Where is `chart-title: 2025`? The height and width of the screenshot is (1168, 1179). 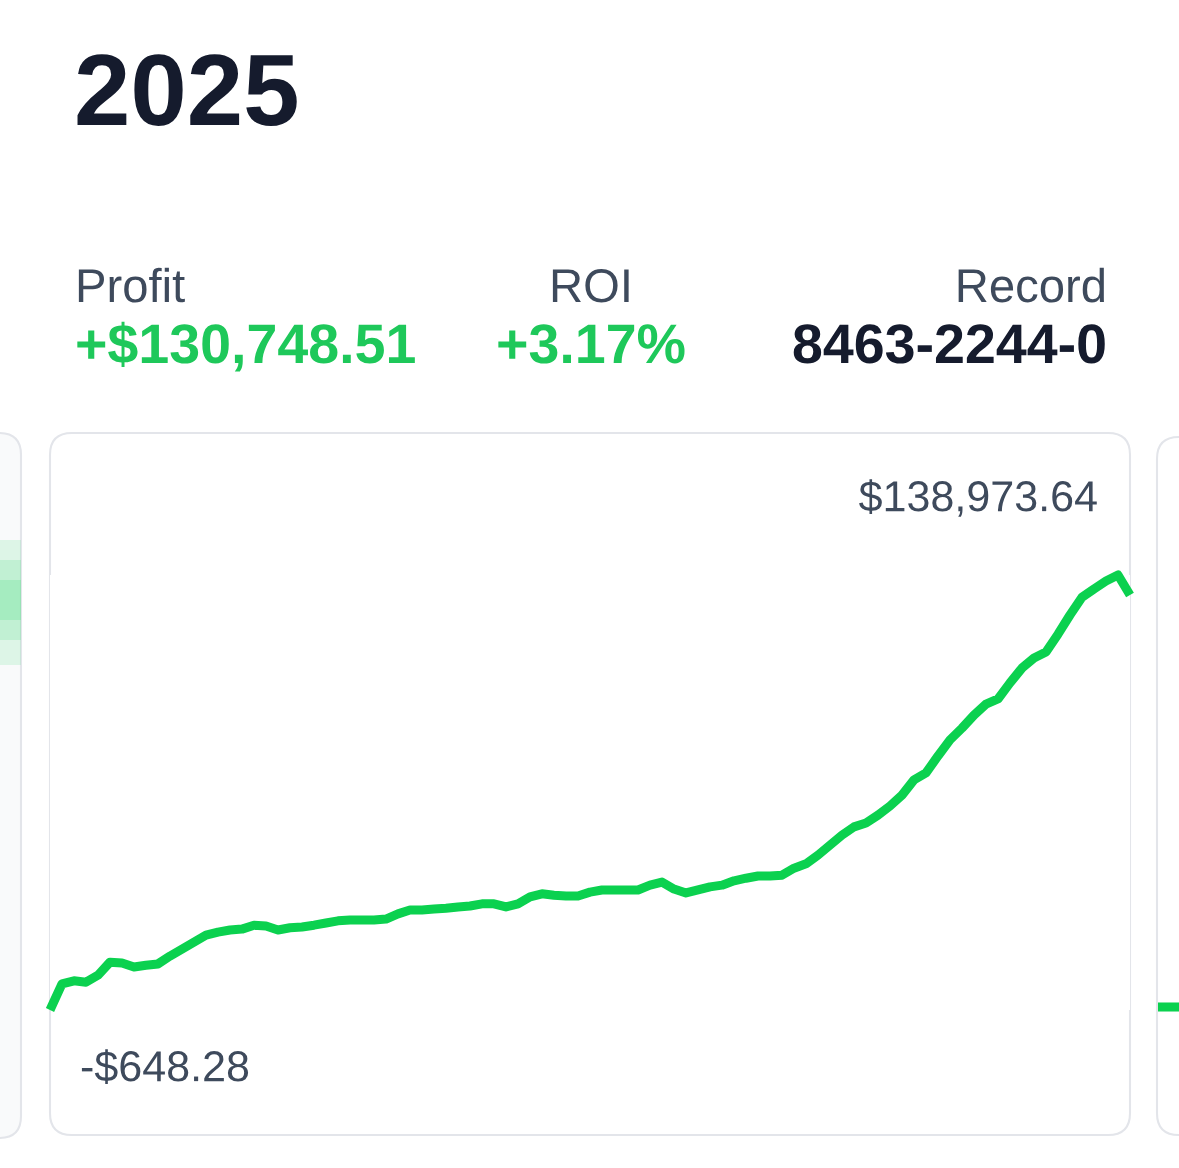 chart-title: 2025 is located at coordinates (187, 90).